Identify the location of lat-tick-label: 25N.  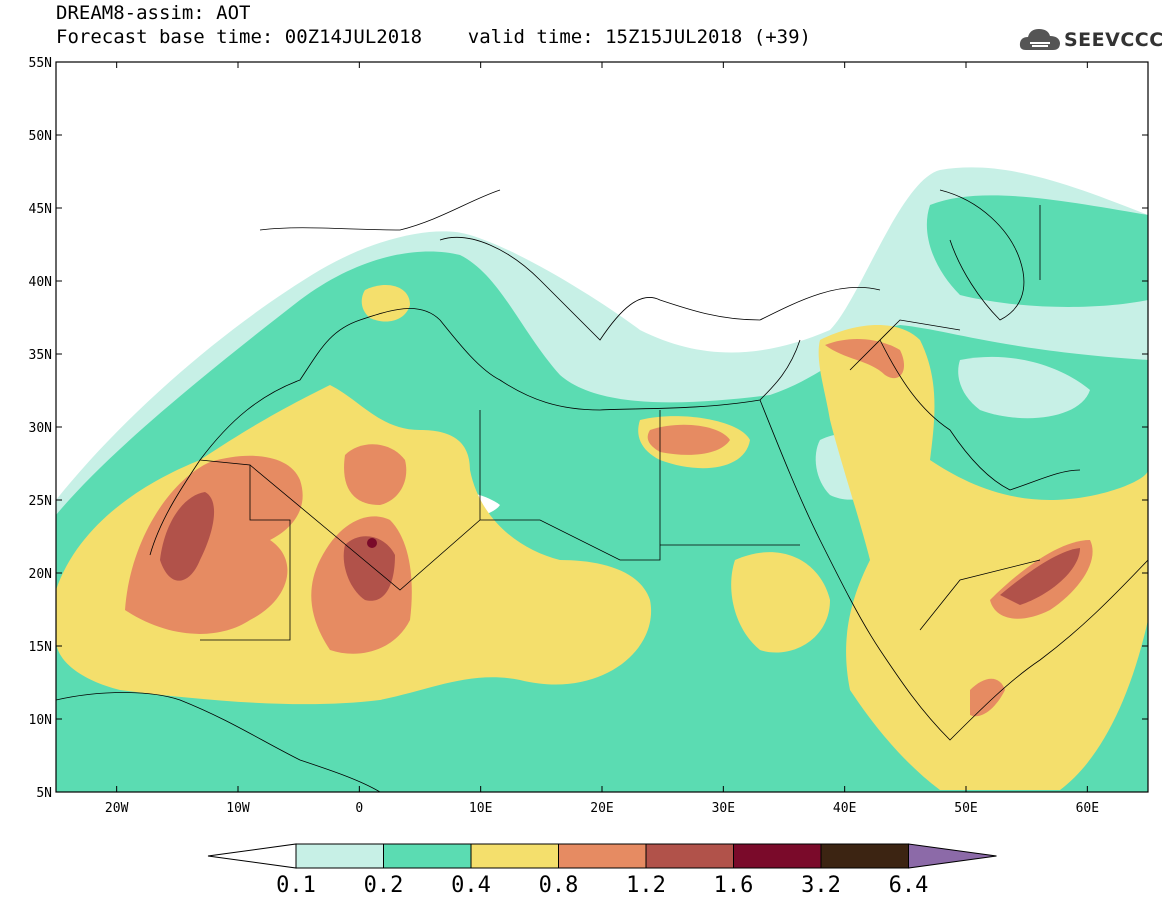
(40, 501).